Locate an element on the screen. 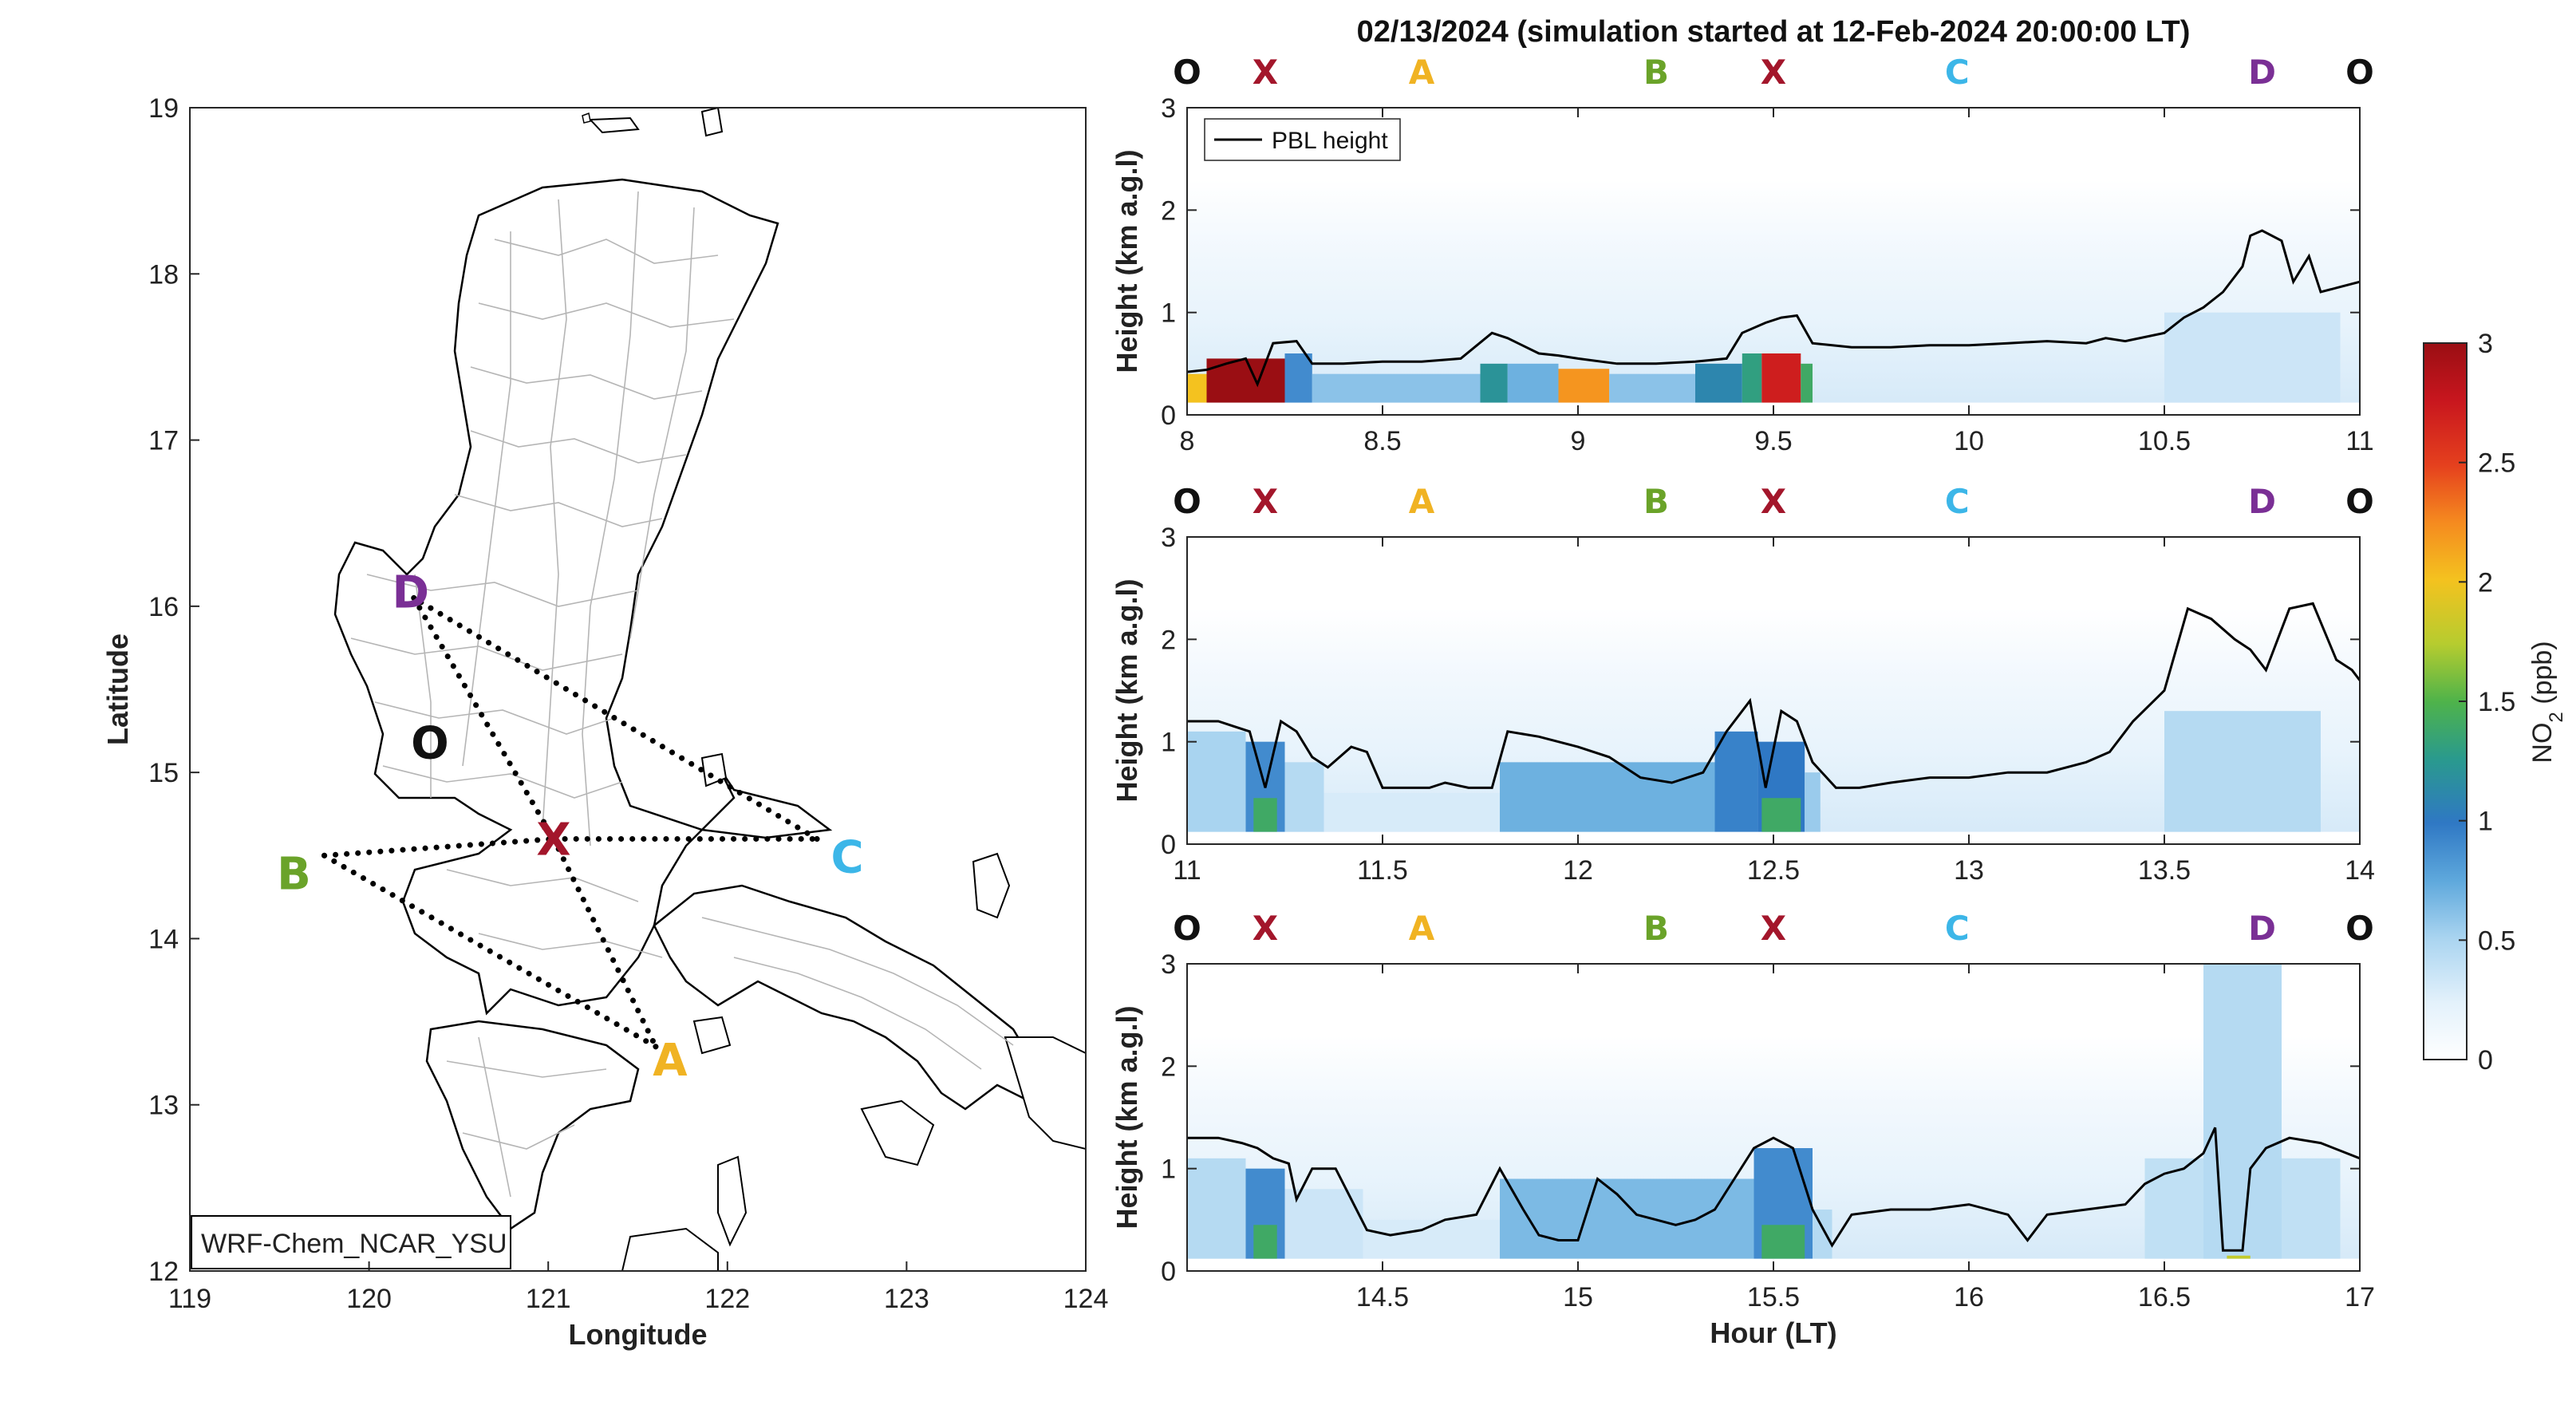 The width and height of the screenshot is (2576, 1413). x-tick-label: 13.5 is located at coordinates (2164, 870).